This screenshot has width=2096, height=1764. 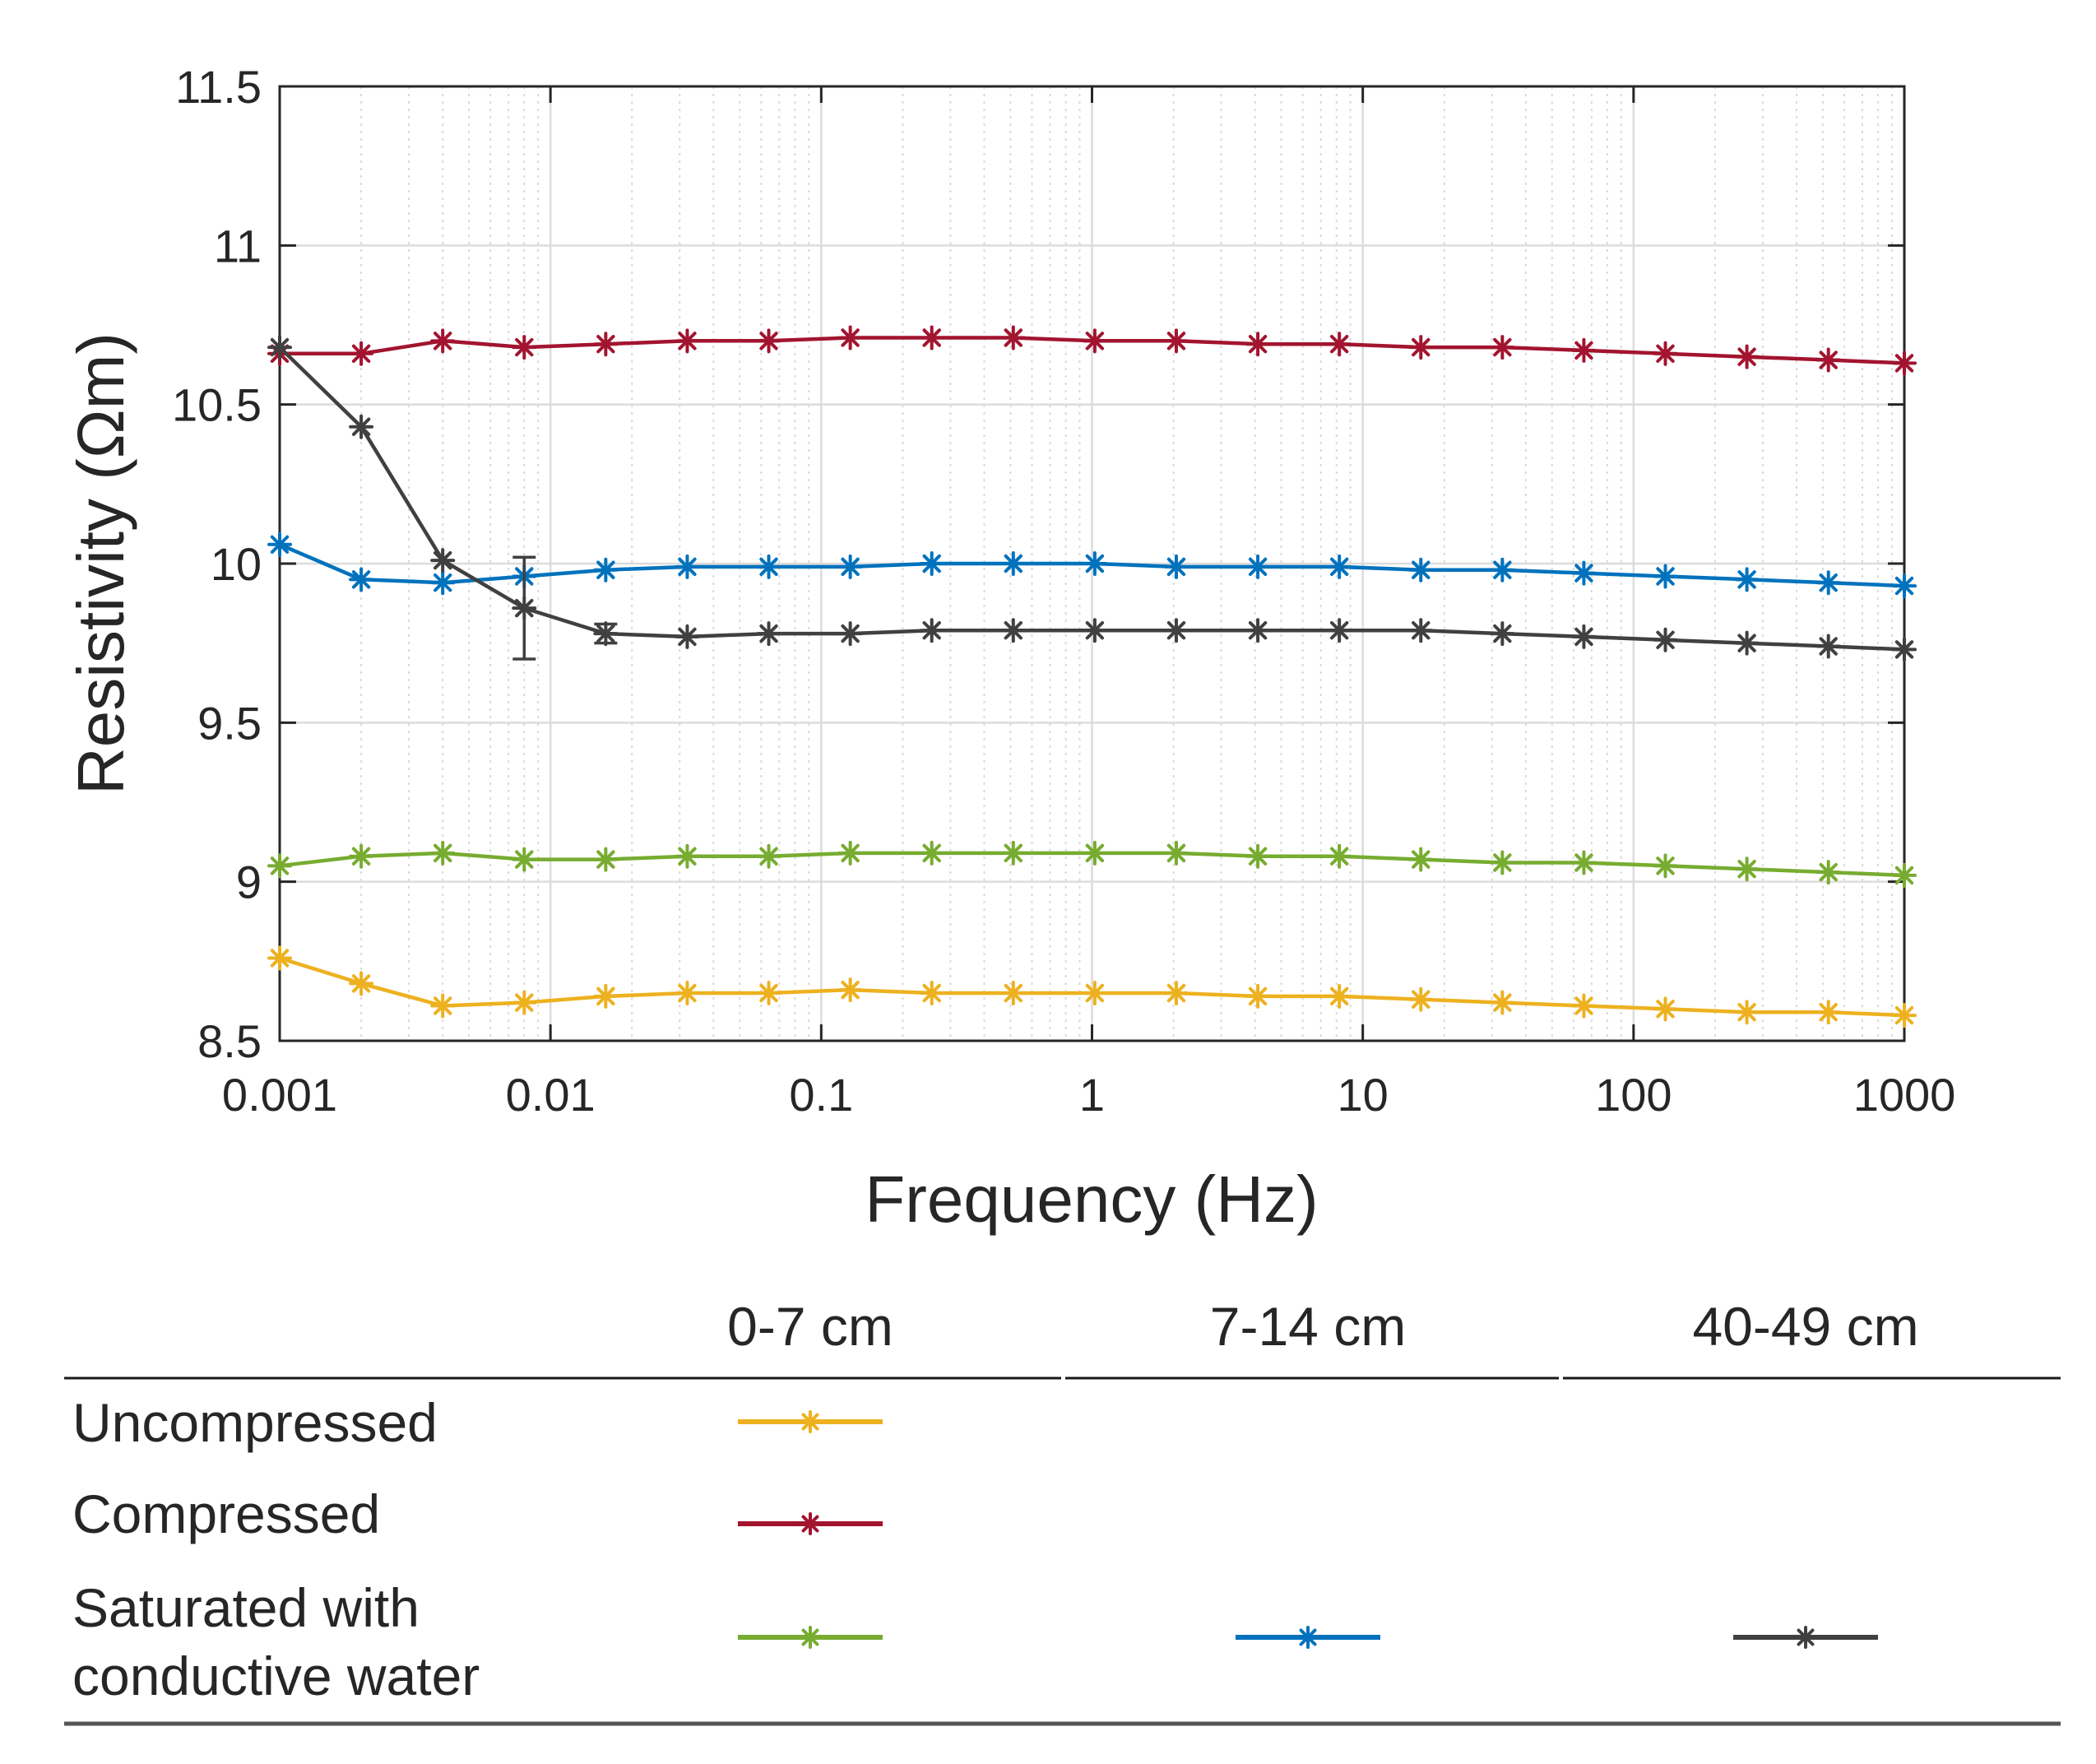 I want to click on y-tick-label: 9, so click(x=249, y=882).